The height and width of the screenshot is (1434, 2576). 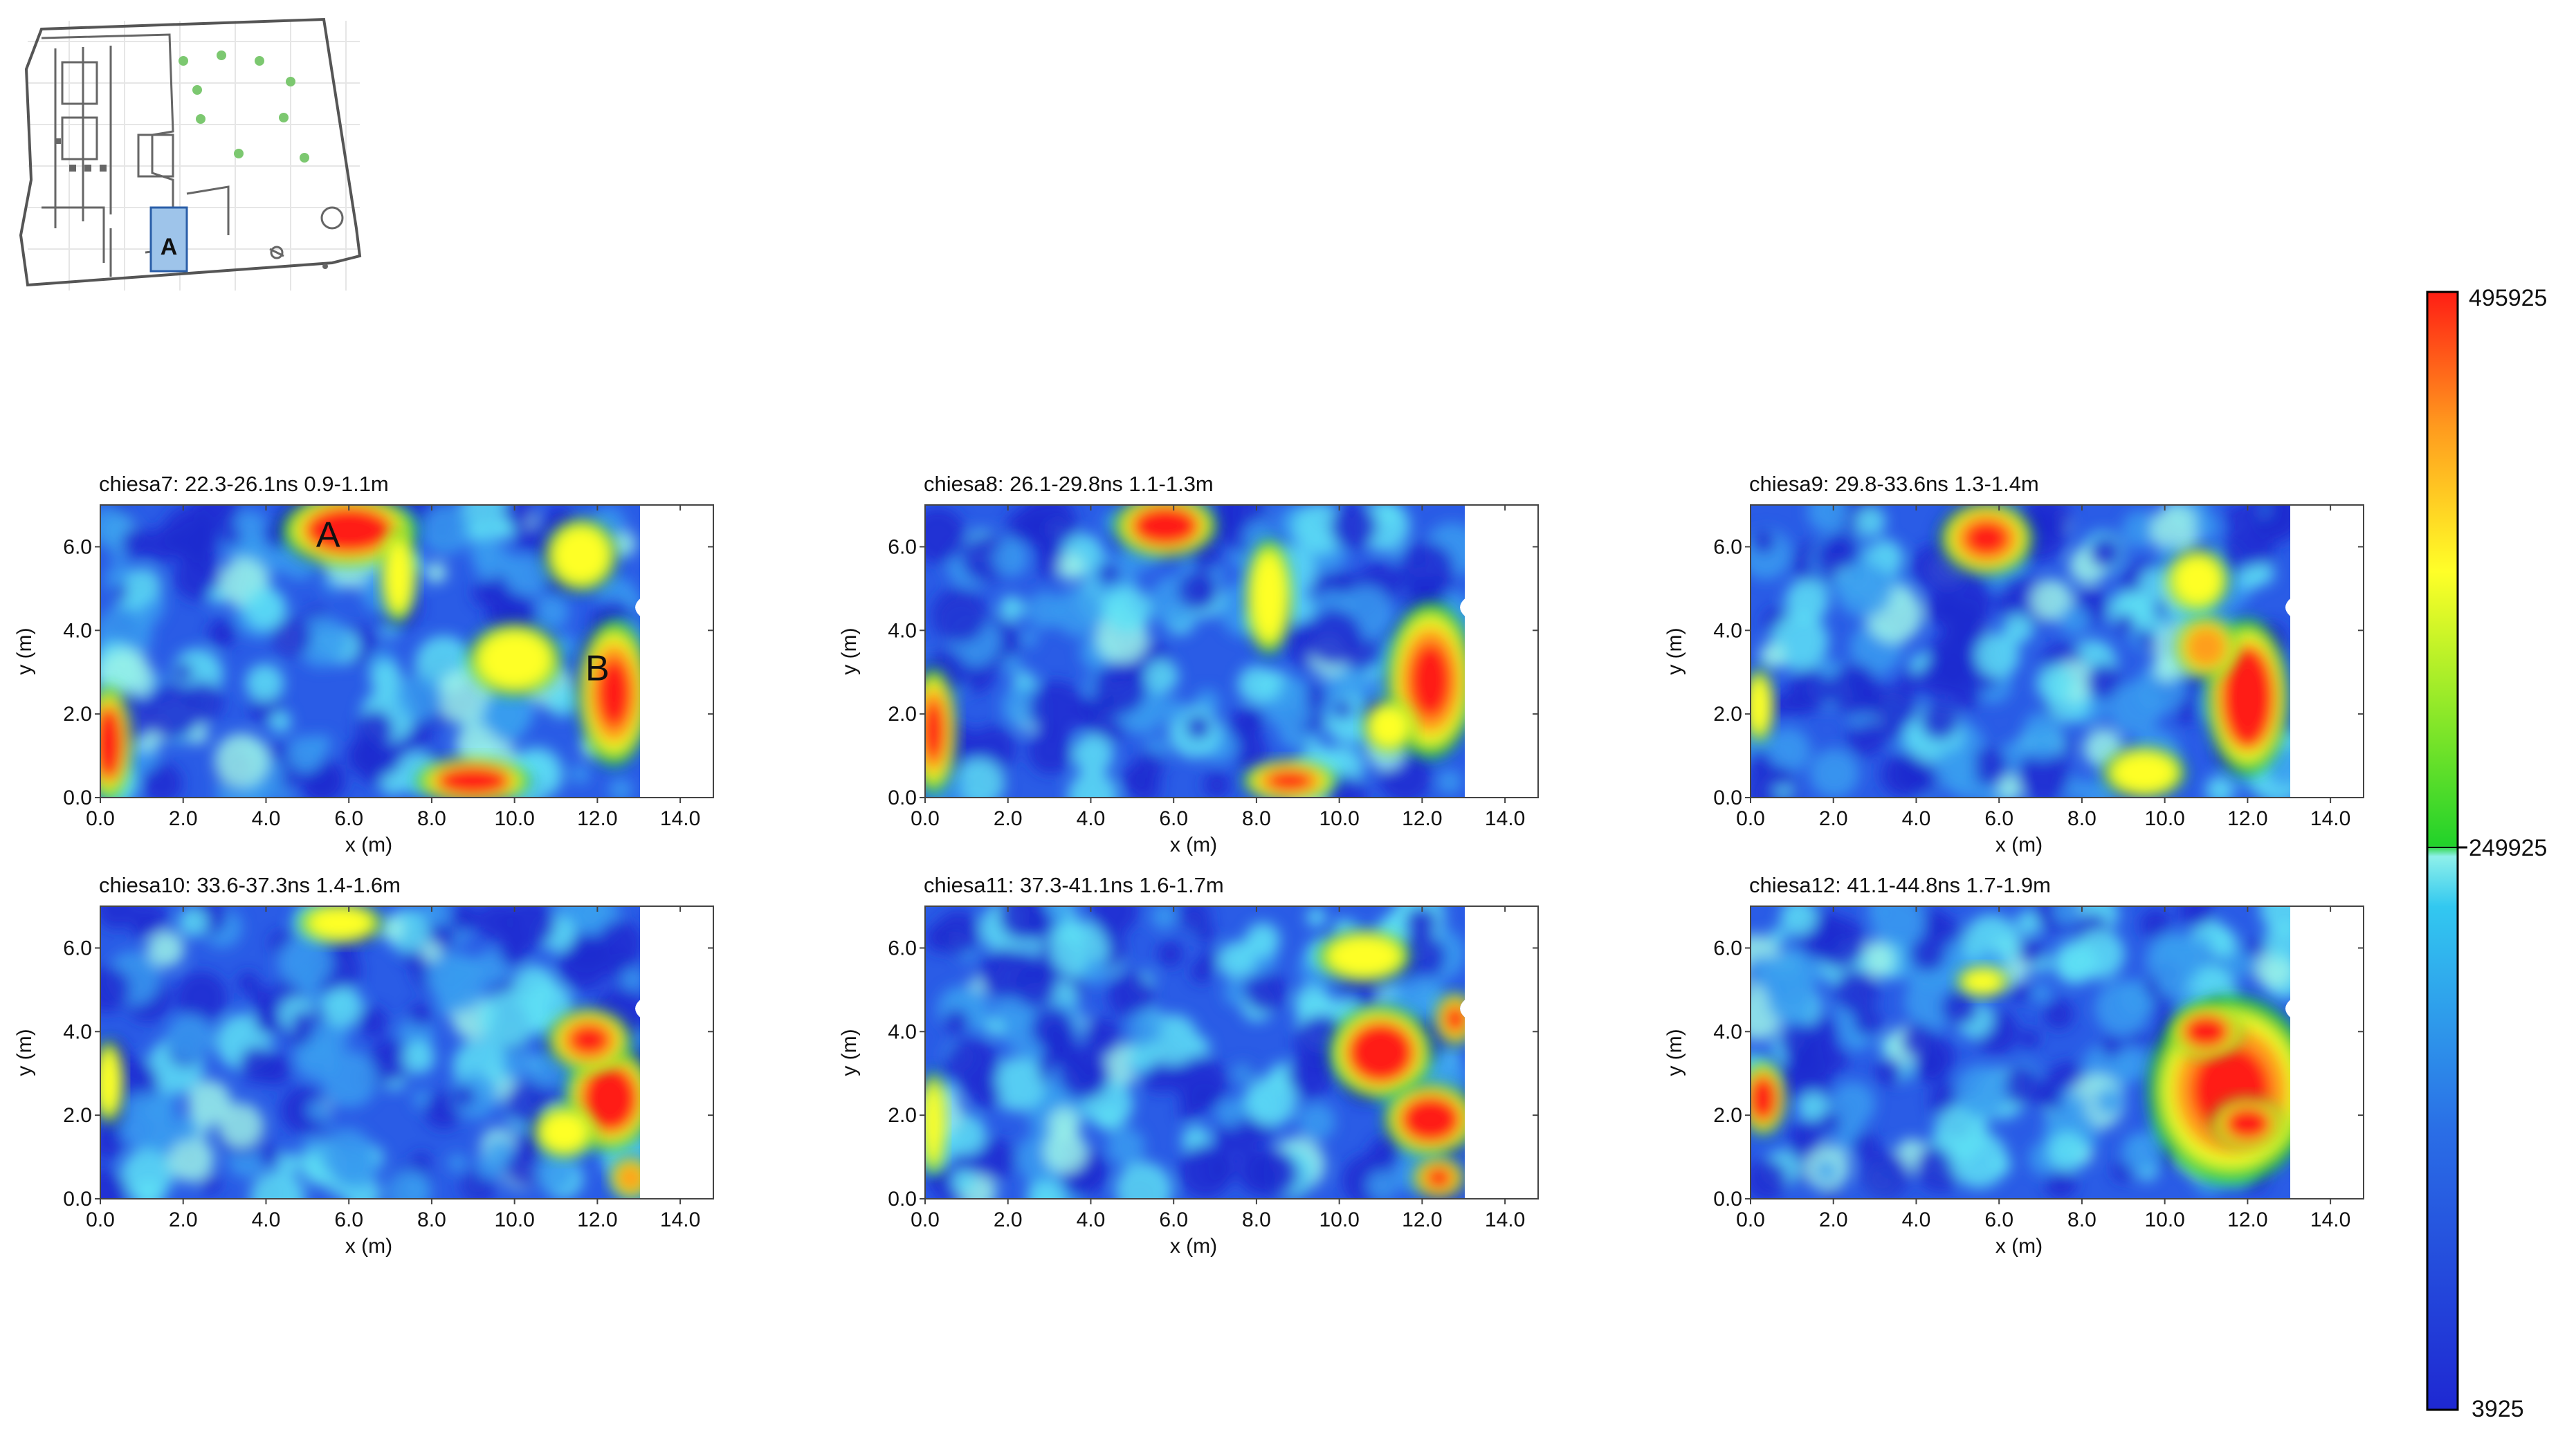 I want to click on annotation-label-a: A, so click(x=328, y=535).